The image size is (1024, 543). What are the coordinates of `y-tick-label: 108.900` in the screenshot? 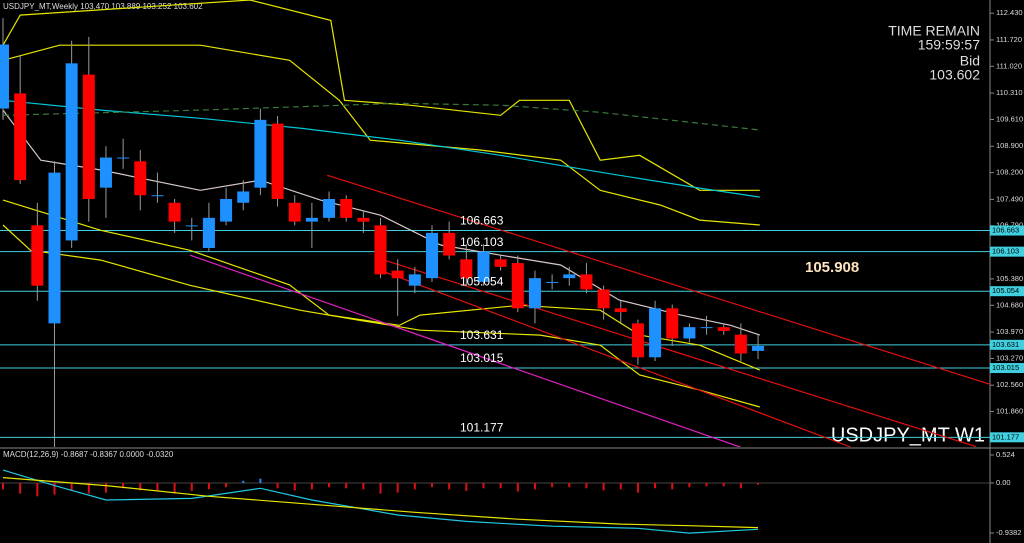 It's located at (1009, 145).